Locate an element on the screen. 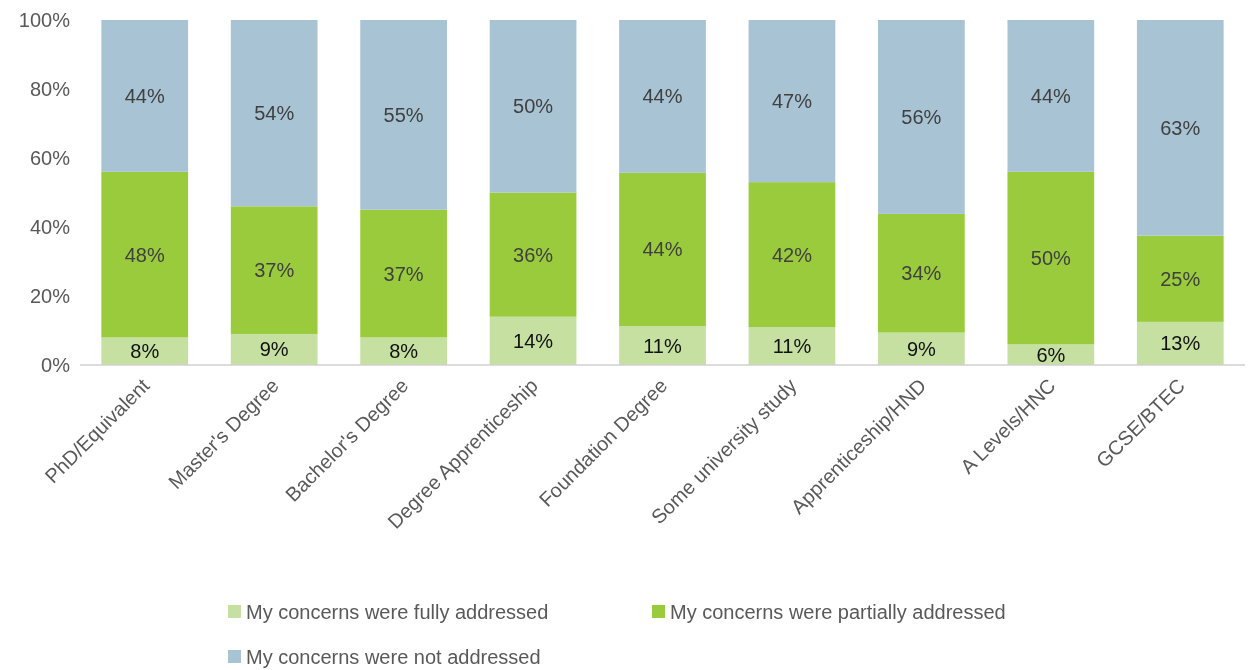 The height and width of the screenshot is (670, 1259). legend-label: My concerns were partially addressed is located at coordinates (838, 612).